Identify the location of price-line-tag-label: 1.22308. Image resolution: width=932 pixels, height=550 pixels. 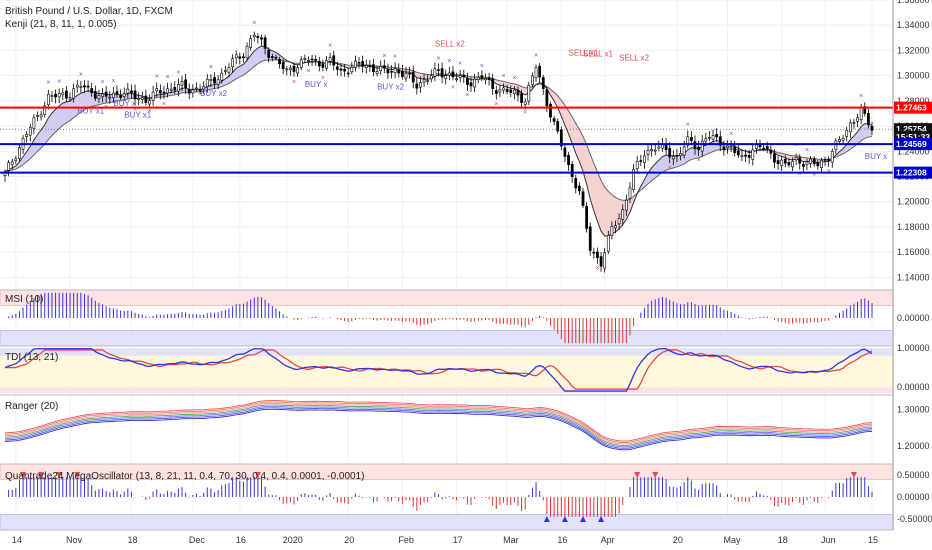
(911, 173).